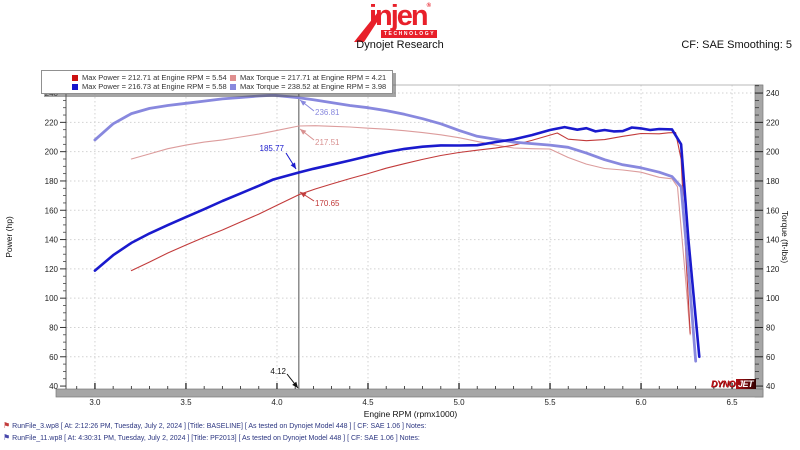 The image size is (800, 450). Describe the element at coordinates (366, 27) in the screenshot. I see `injen-swoosh-icon` at that location.